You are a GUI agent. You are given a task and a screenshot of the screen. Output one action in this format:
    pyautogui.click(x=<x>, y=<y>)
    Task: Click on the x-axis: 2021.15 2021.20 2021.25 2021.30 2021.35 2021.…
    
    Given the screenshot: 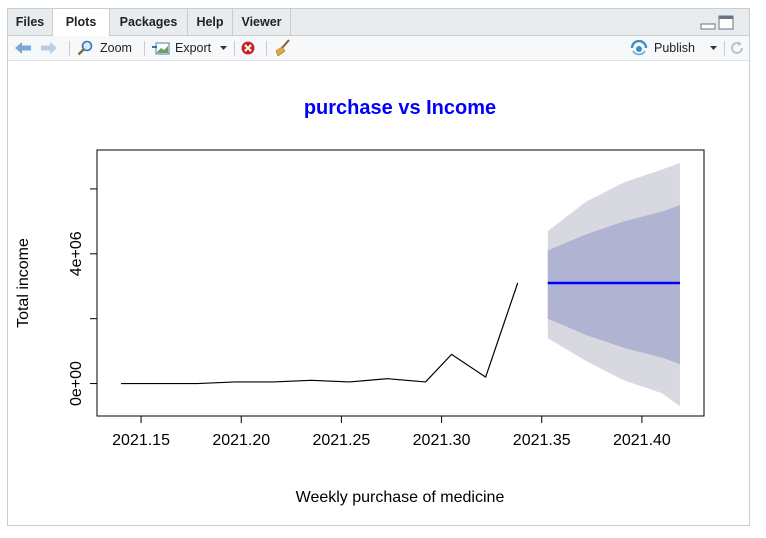 What is the action you would take?
    pyautogui.click(x=391, y=432)
    